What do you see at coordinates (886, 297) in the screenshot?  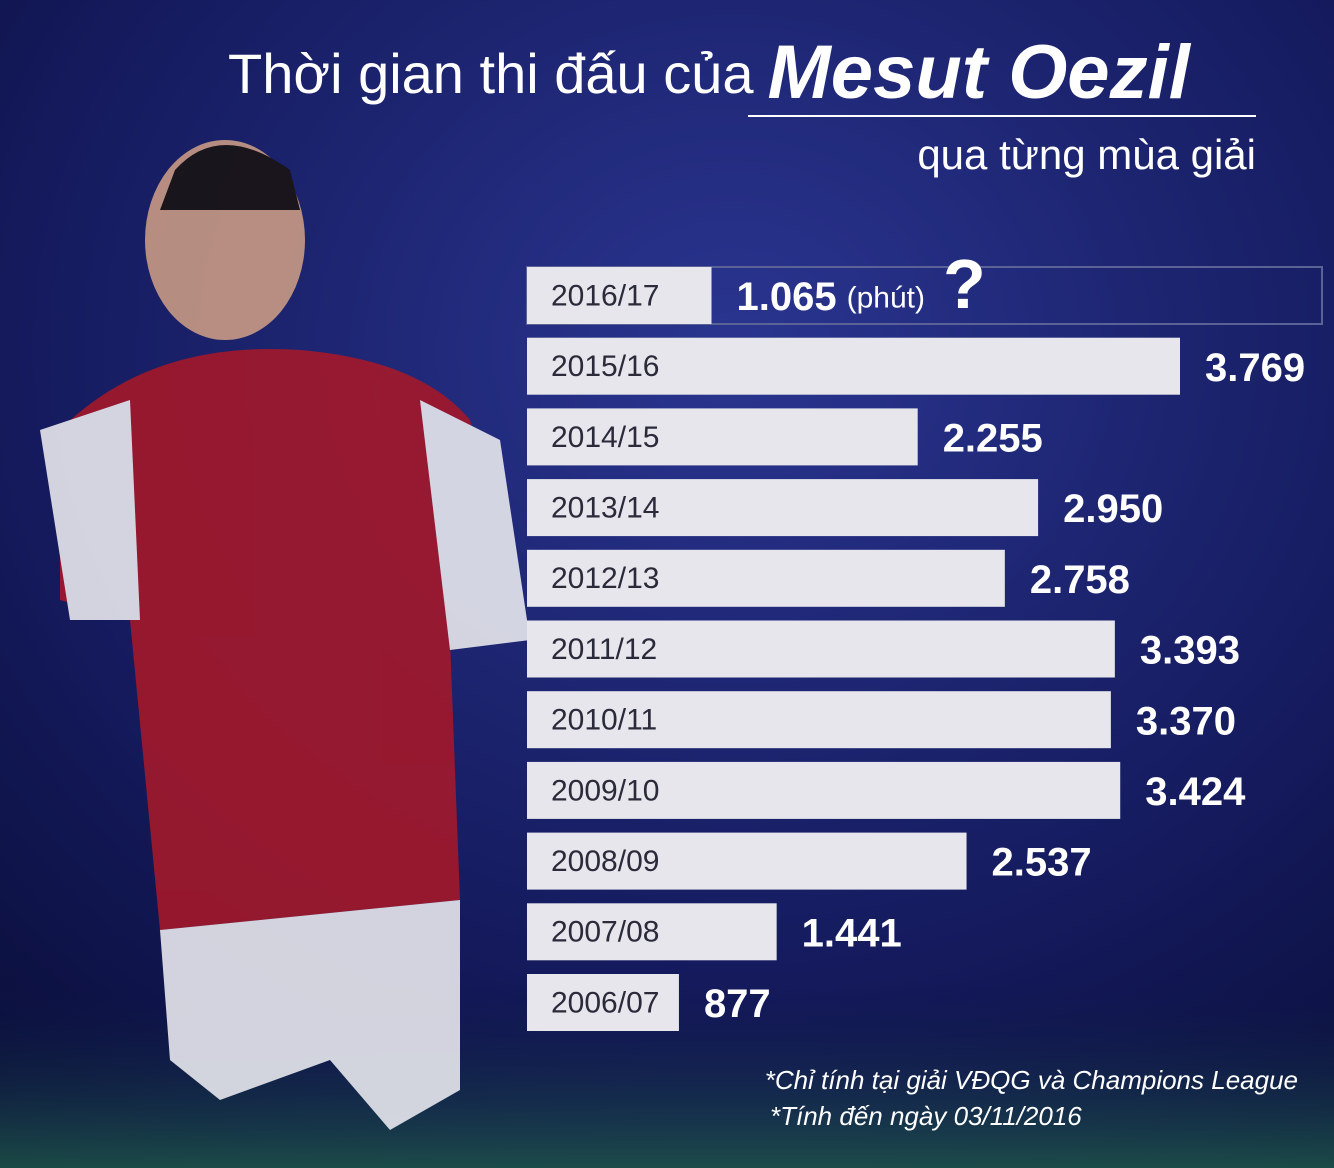 I see `unit-label: (phút)` at bounding box center [886, 297].